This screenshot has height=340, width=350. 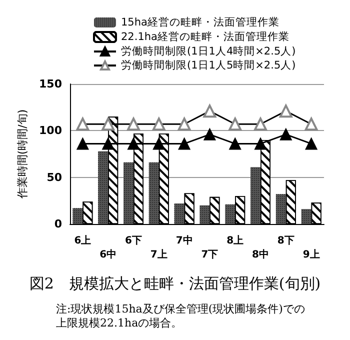 What do you see at coordinates (205, 36) in the screenshot?
I see `legend-label: 22.1ha経営の畦畔・法面管理作業` at bounding box center [205, 36].